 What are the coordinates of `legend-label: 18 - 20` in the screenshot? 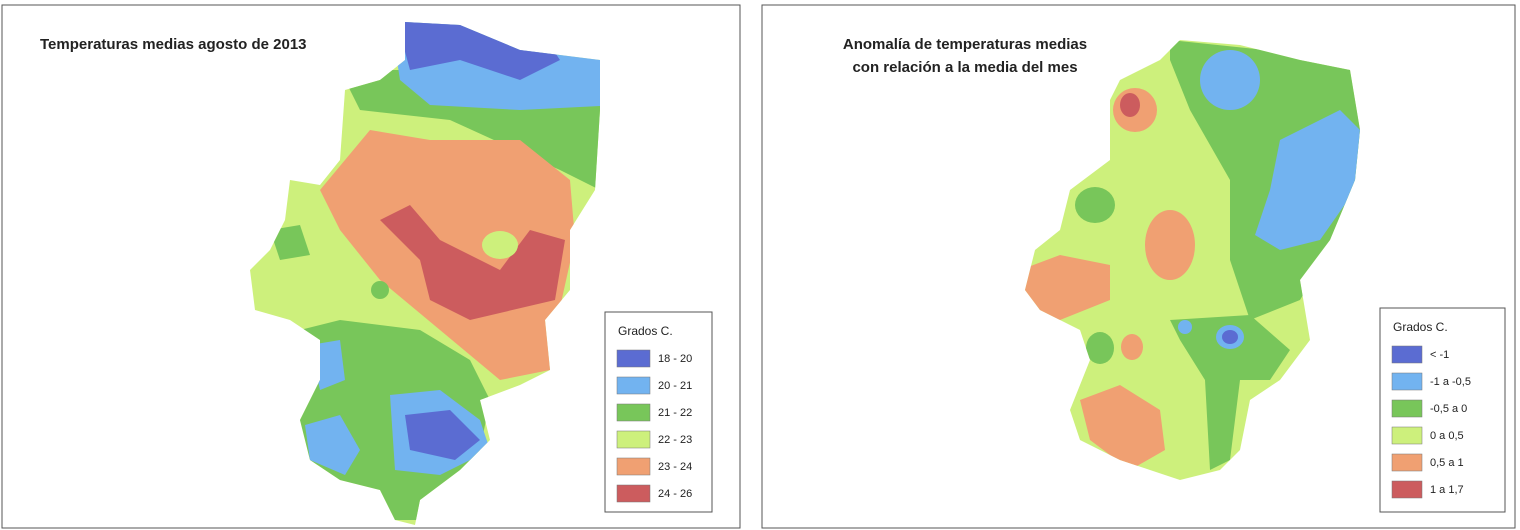 It's located at (675, 359).